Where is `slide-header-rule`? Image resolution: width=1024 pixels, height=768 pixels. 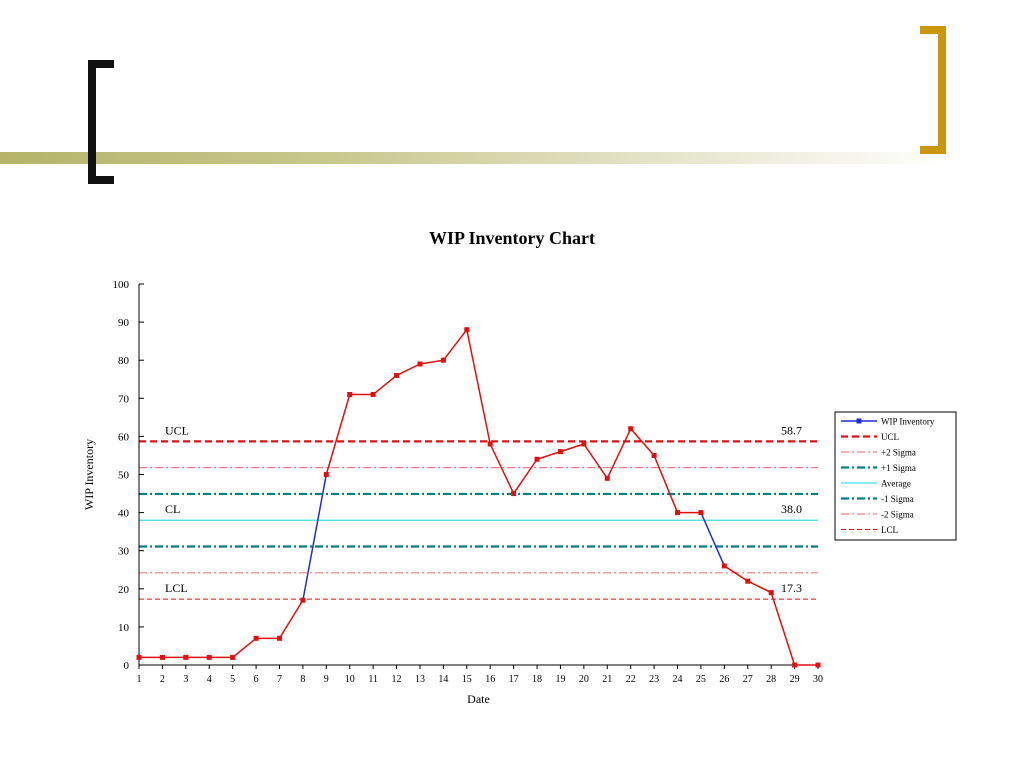
slide-header-rule is located at coordinates (475, 158).